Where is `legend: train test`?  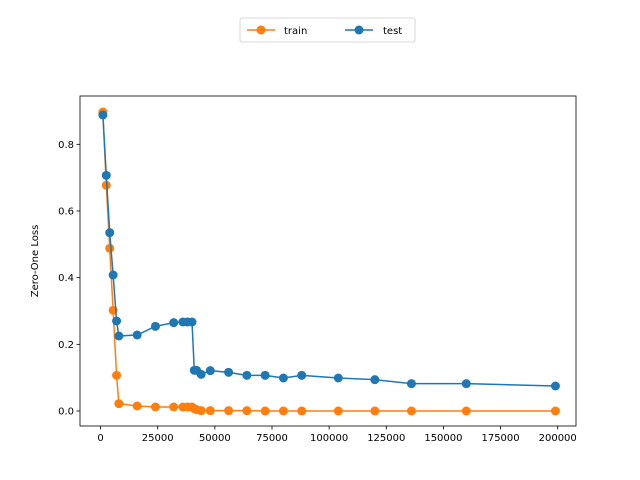
legend: train test is located at coordinates (327, 30).